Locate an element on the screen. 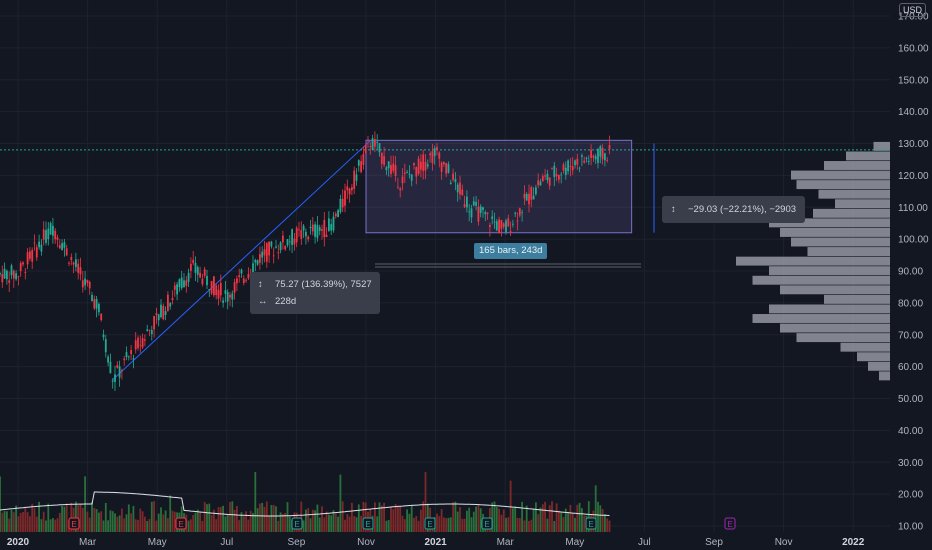  currency-badge: USD is located at coordinates (912, 10).